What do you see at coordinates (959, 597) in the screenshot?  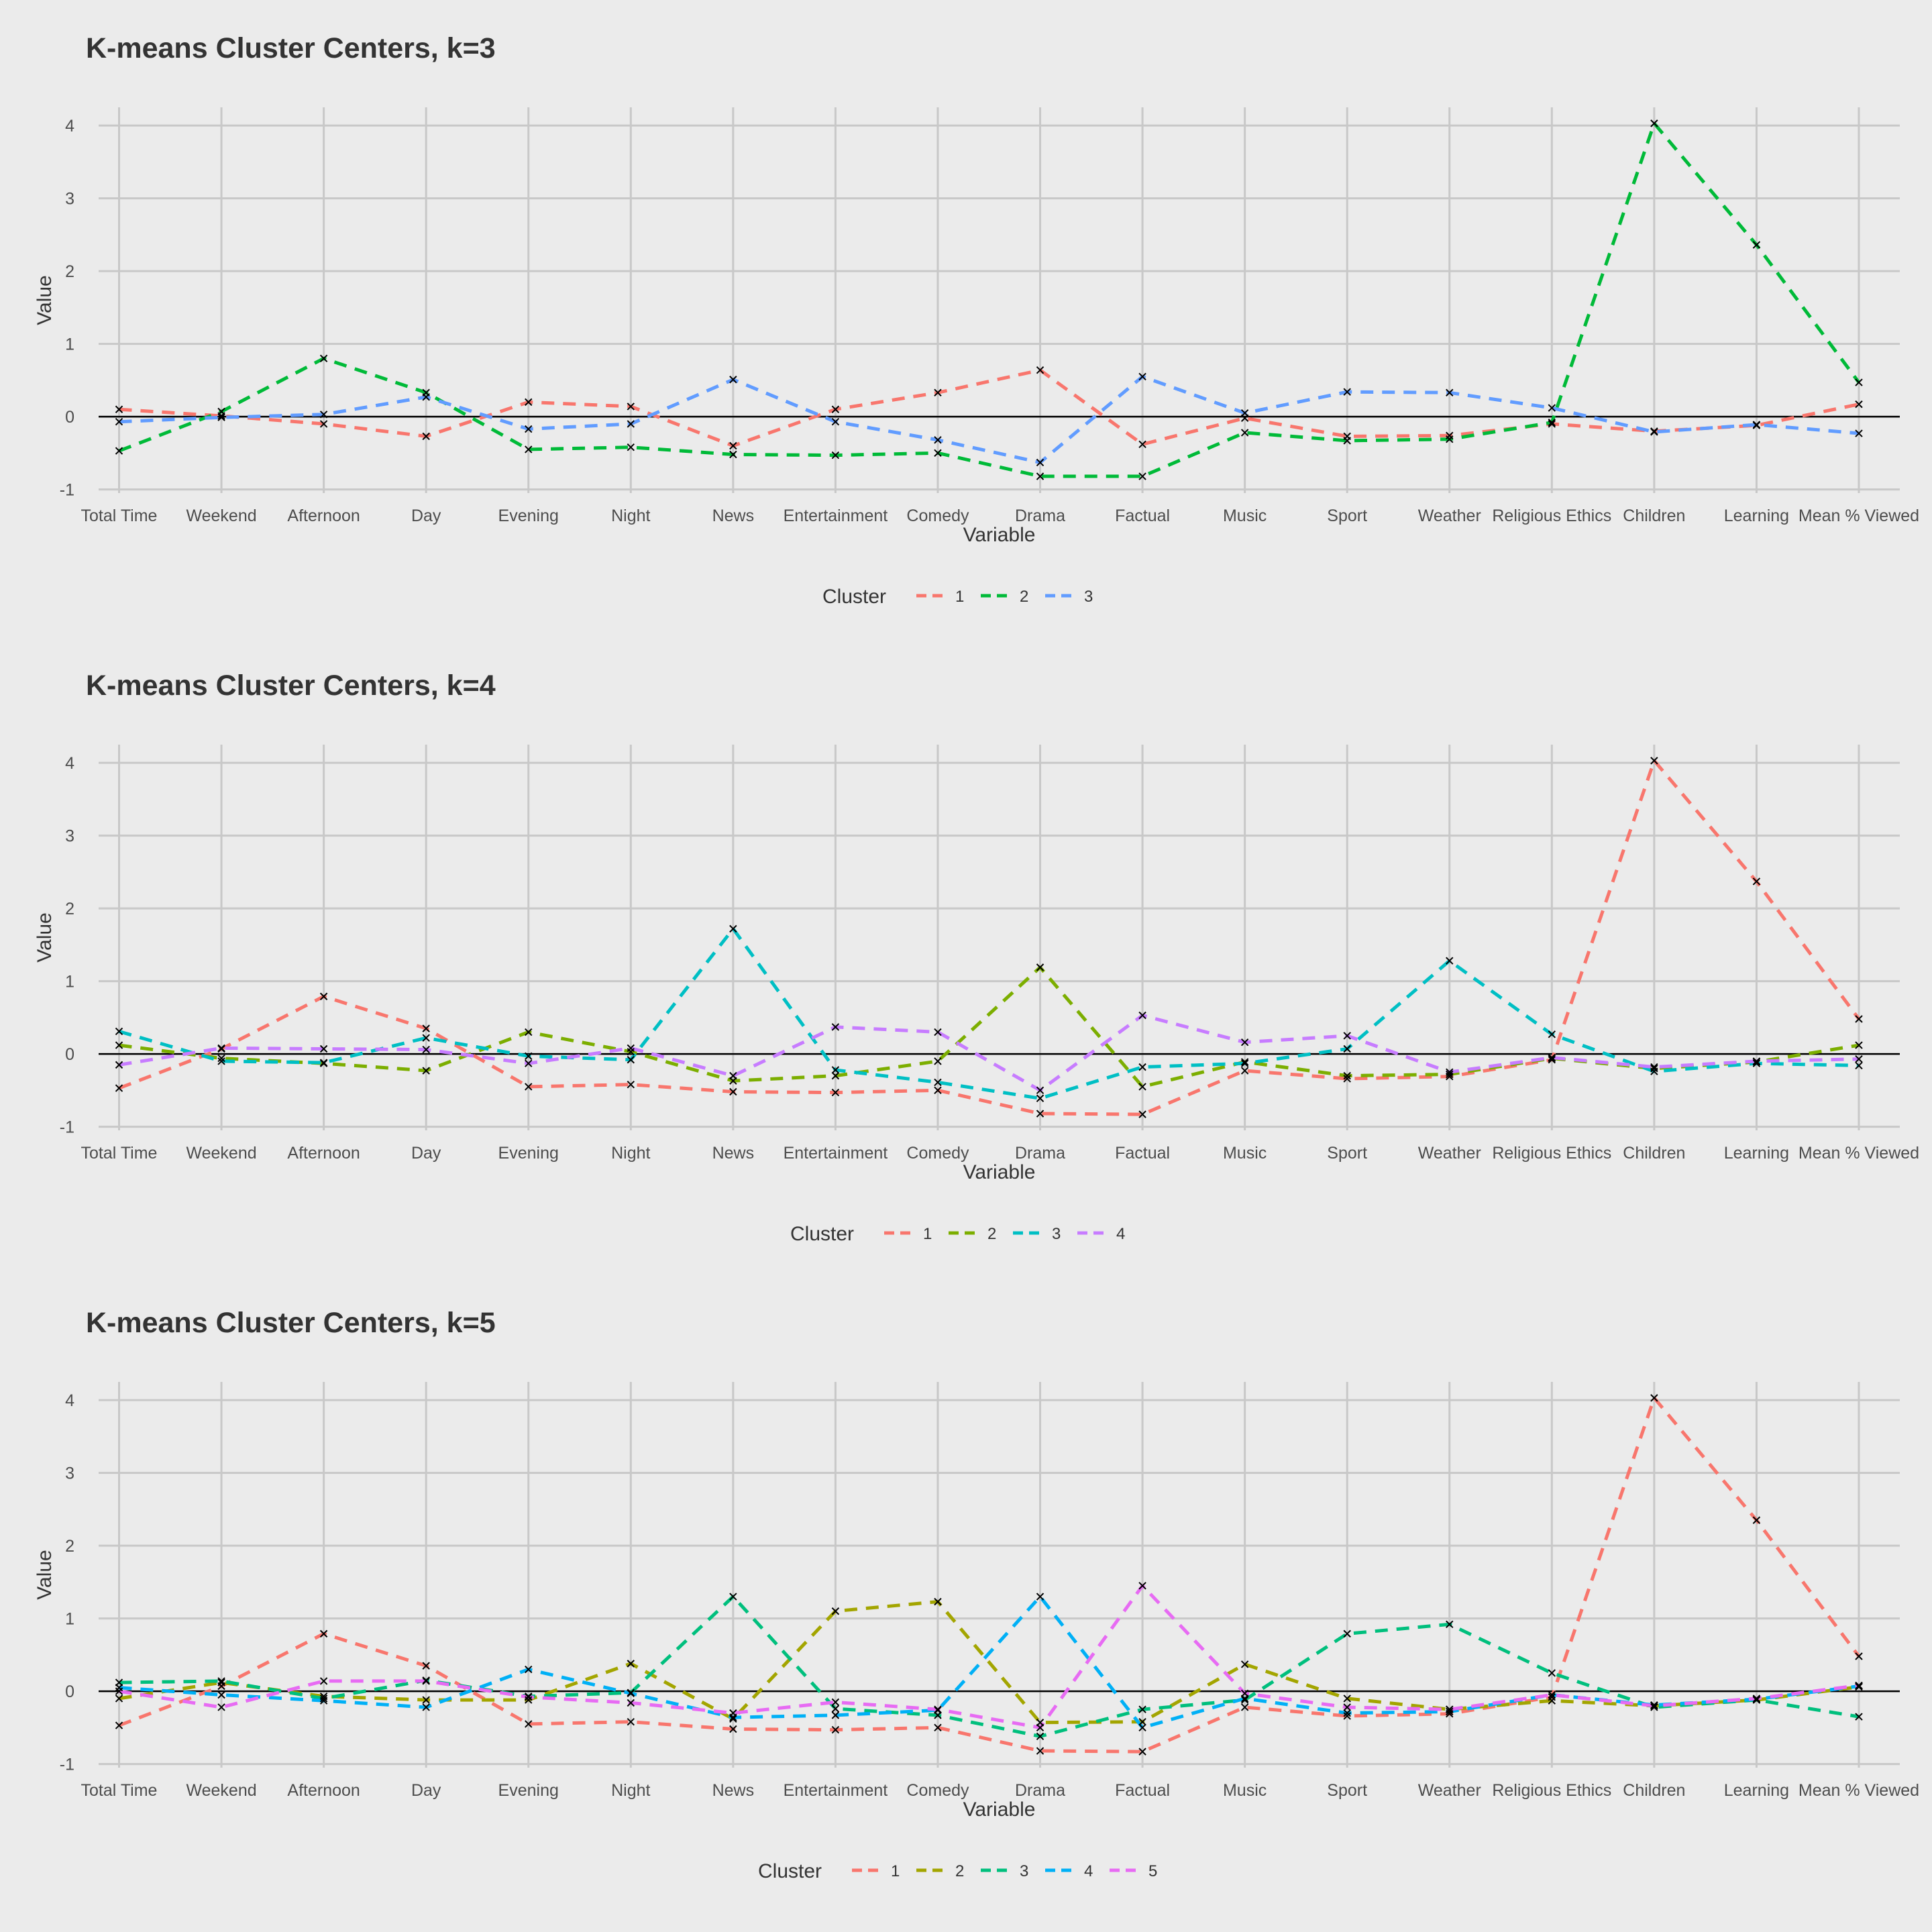 I see `legend-label-1: 1` at bounding box center [959, 597].